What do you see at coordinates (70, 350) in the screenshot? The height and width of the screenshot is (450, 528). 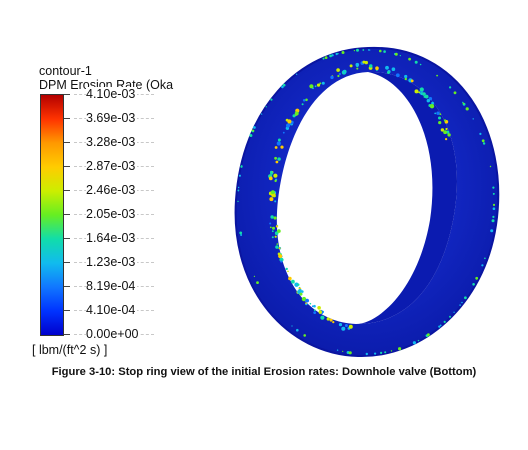 I see `units-label: [ lbm/(ft^2 s) ]` at bounding box center [70, 350].